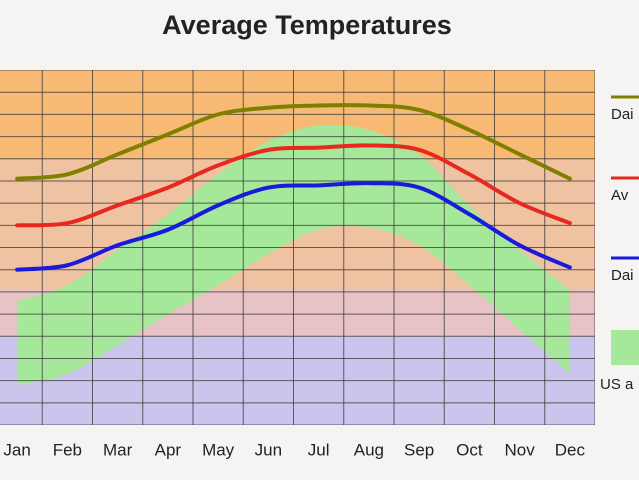 This screenshot has height=480, width=639. I want to click on x-tick-label: Mar, so click(118, 449).